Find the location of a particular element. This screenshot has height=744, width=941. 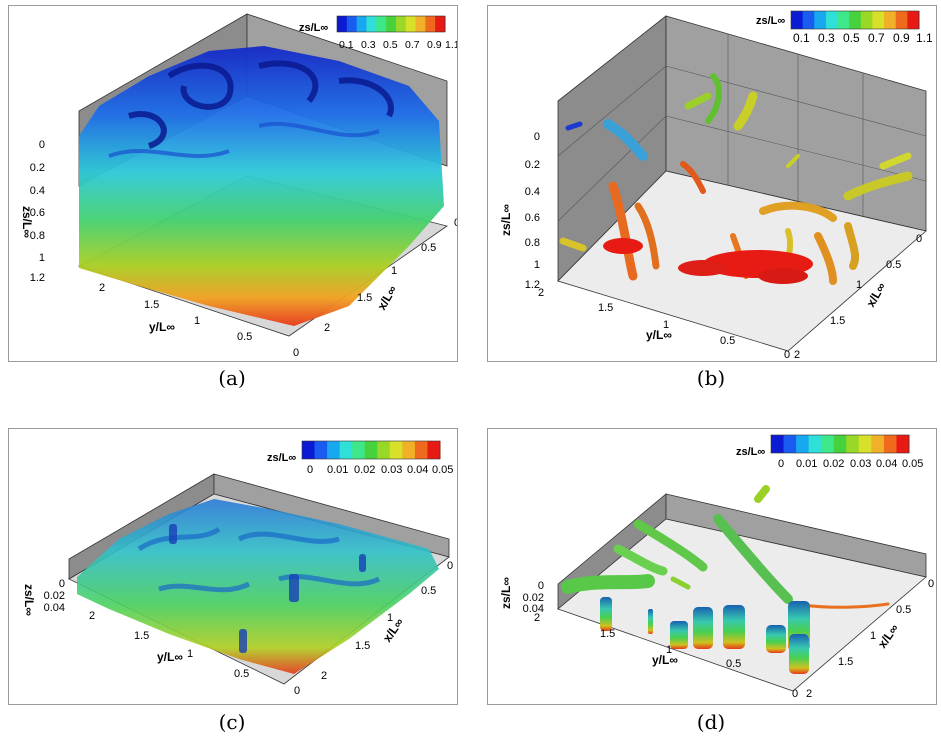

y-tick: 0 is located at coordinates (296, 353).